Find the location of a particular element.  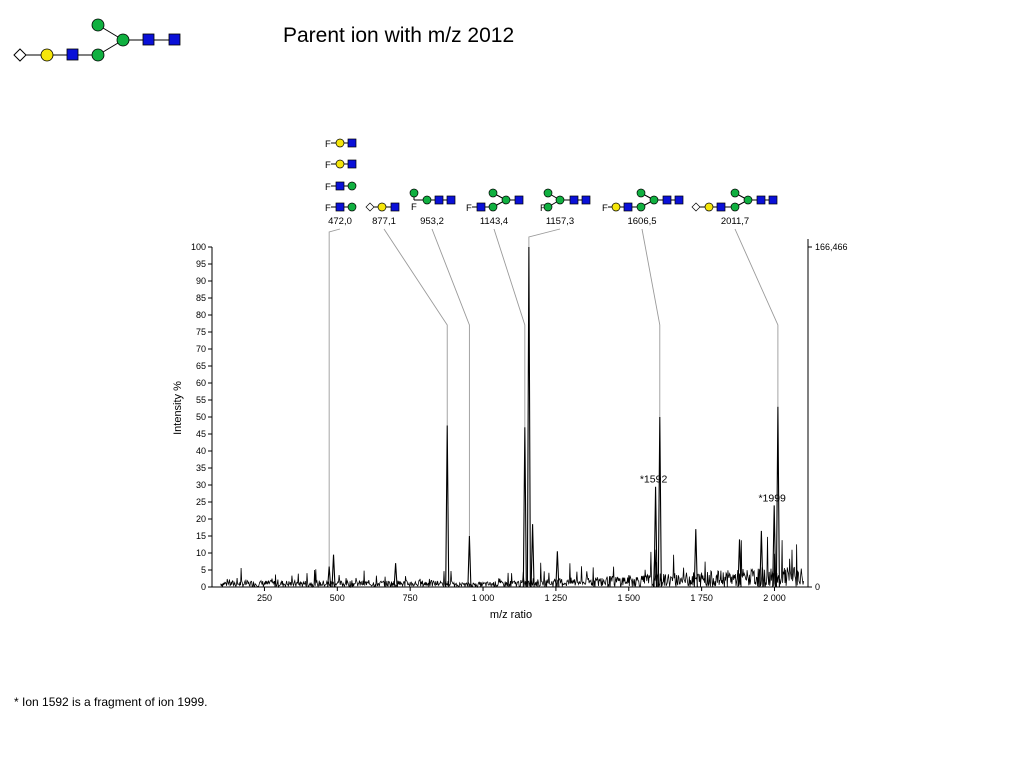

spectrum-trace is located at coordinates (512, 562).